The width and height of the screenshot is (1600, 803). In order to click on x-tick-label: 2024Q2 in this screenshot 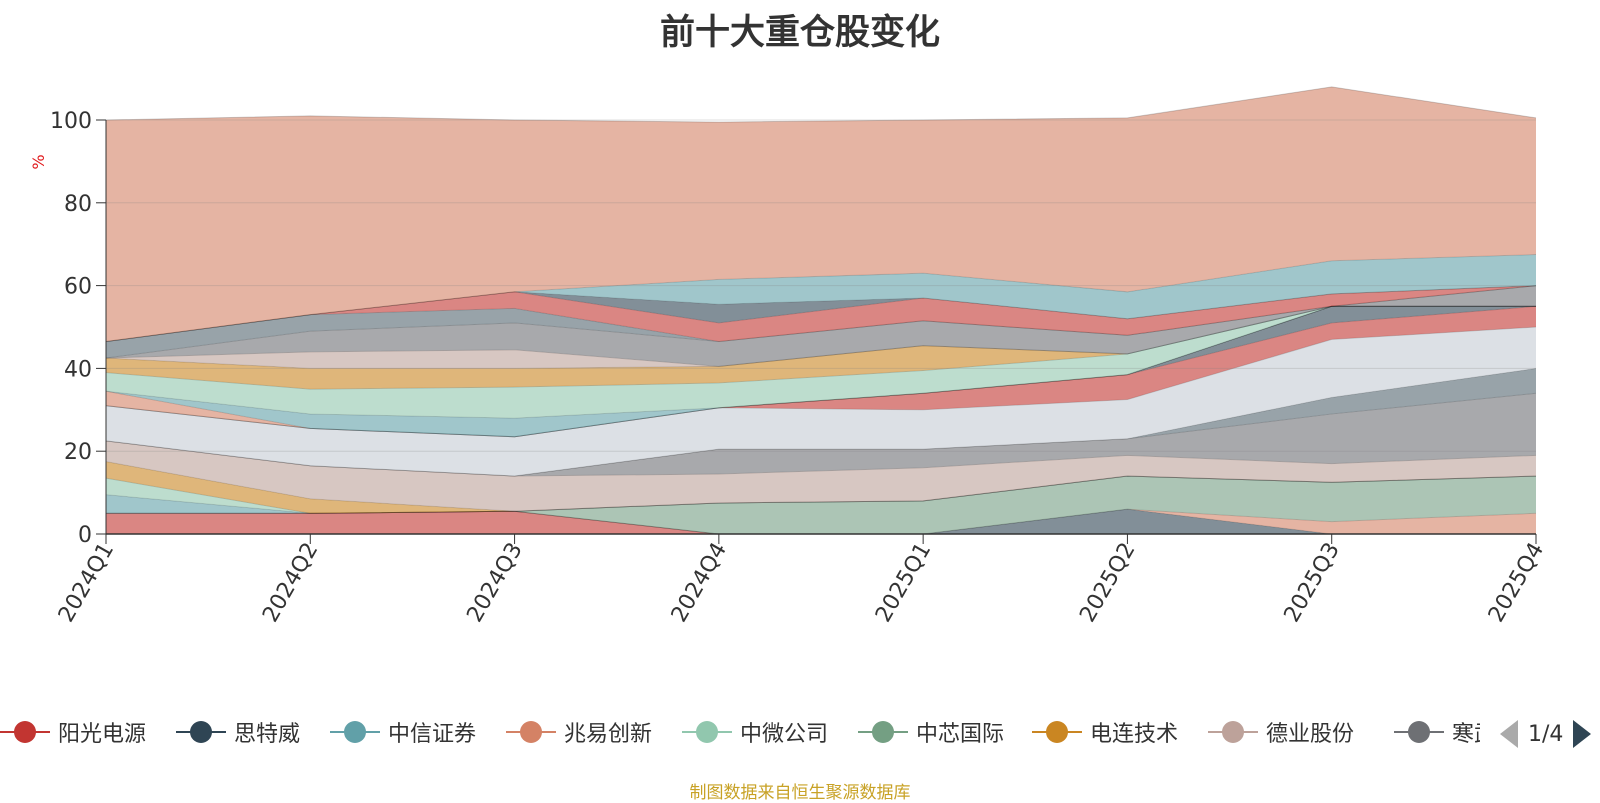, I will do `click(290, 583)`.